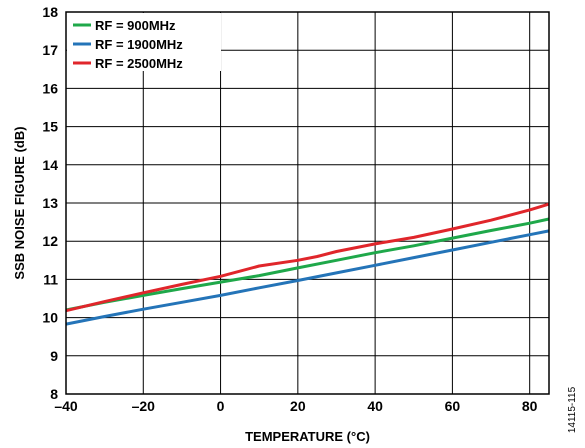 The height and width of the screenshot is (448, 585). Describe the element at coordinates (307, 436) in the screenshot. I see `x-axis-title: TEMPERATURE (°C)` at that location.